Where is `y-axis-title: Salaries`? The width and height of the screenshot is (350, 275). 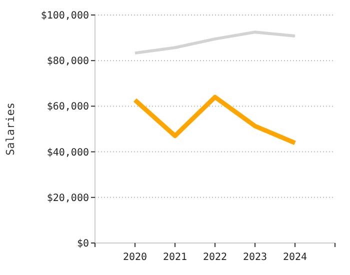 y-axis-title: Salaries is located at coordinates (10, 129).